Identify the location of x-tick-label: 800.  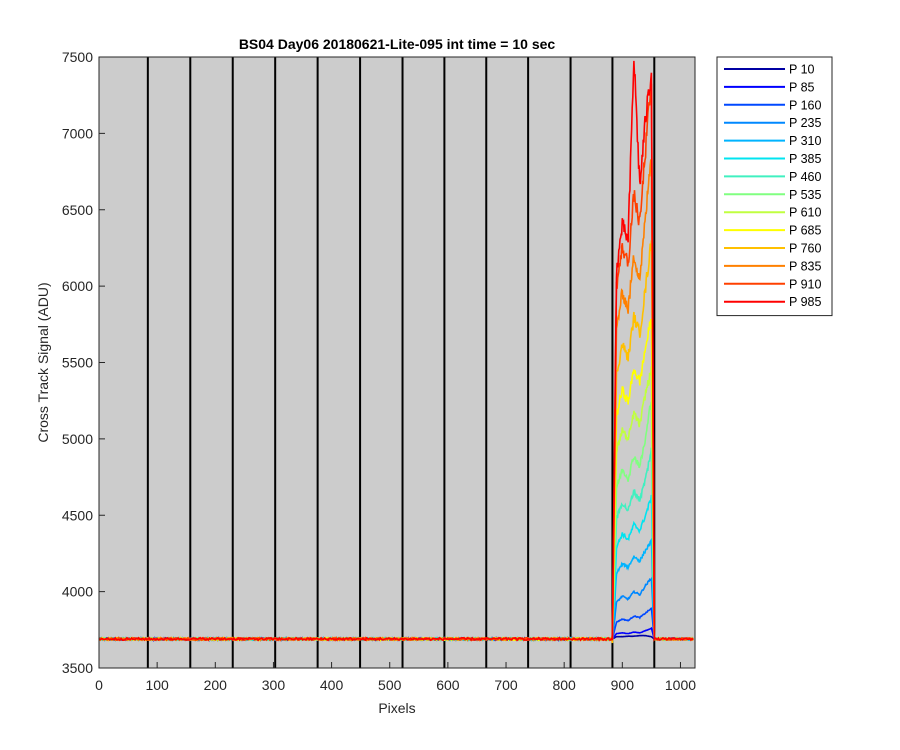
(564, 685).